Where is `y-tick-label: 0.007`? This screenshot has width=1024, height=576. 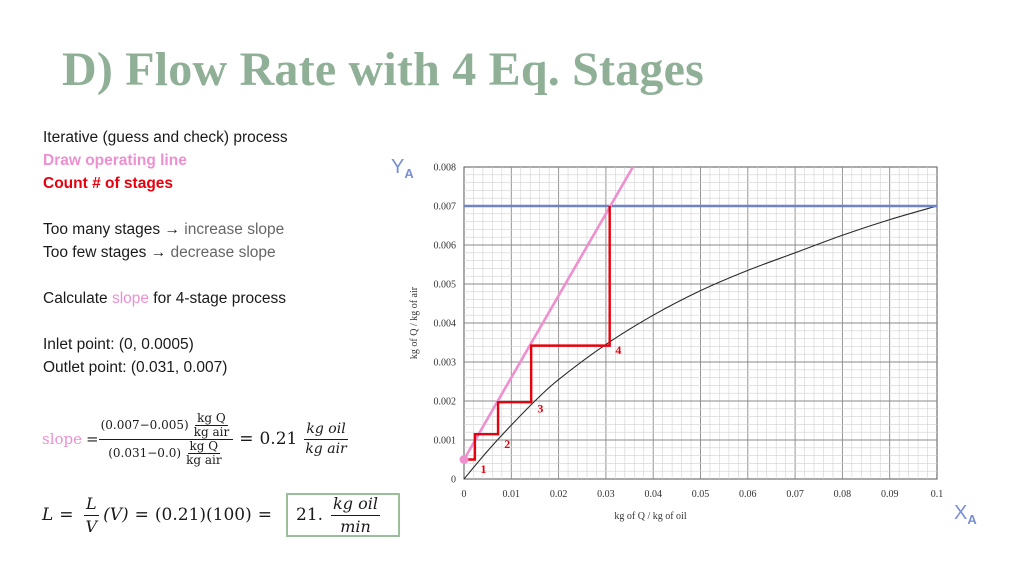 y-tick-label: 0.007 is located at coordinates (445, 207).